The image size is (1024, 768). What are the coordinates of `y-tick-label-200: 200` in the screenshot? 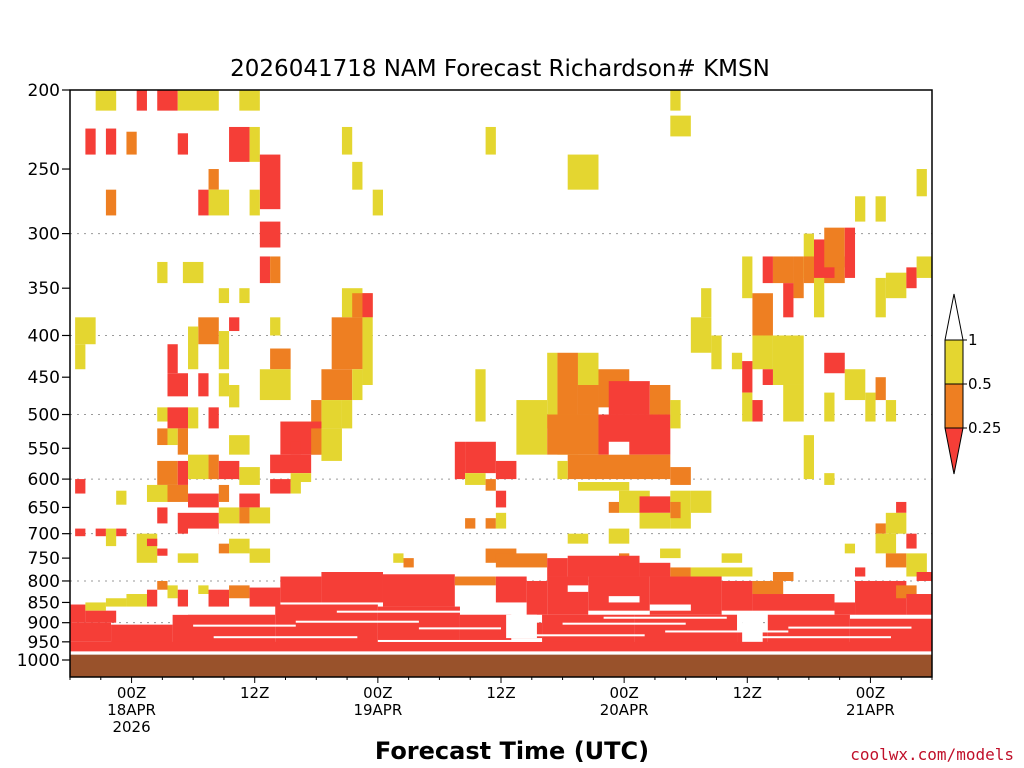 It's located at (44, 91).